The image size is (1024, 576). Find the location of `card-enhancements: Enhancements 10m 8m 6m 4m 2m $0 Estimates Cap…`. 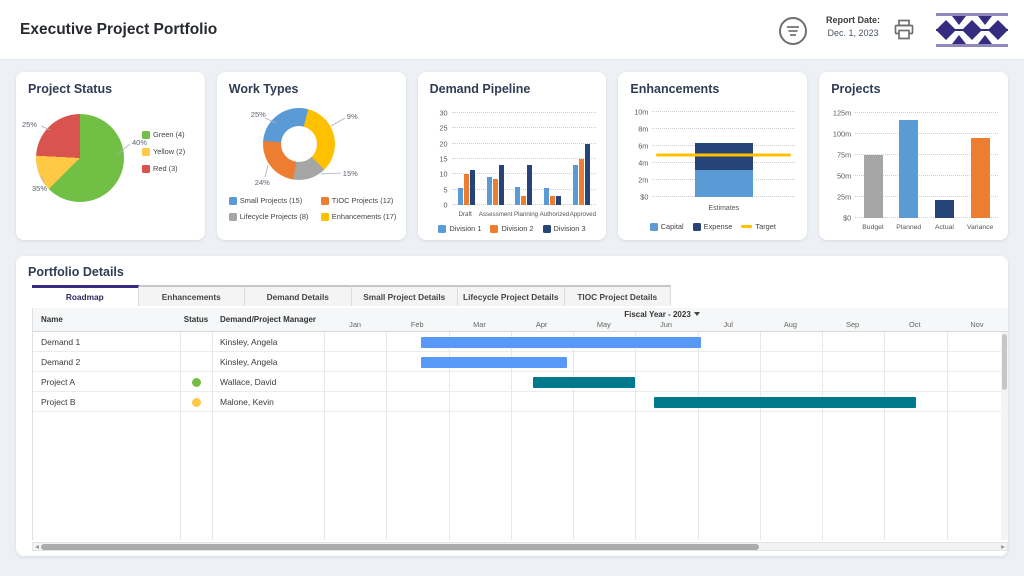

card-enhancements: Enhancements 10m 8m 6m 4m 2m $0 Estimates Cap… is located at coordinates (713, 156).